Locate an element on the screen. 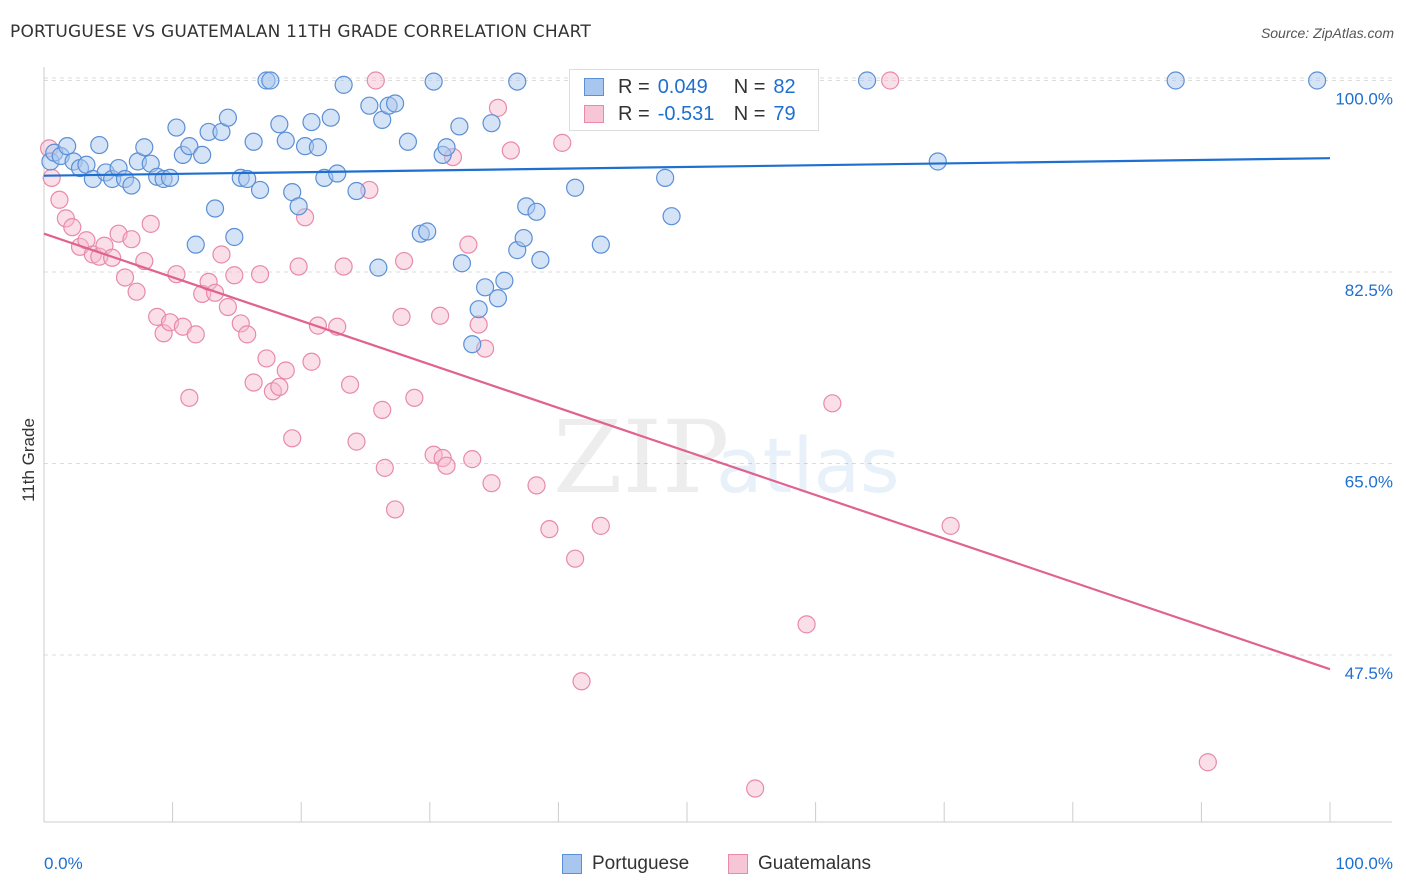 Image resolution: width=1406 pixels, height=892 pixels. legend-r-value: -0.531 is located at coordinates (686, 113).